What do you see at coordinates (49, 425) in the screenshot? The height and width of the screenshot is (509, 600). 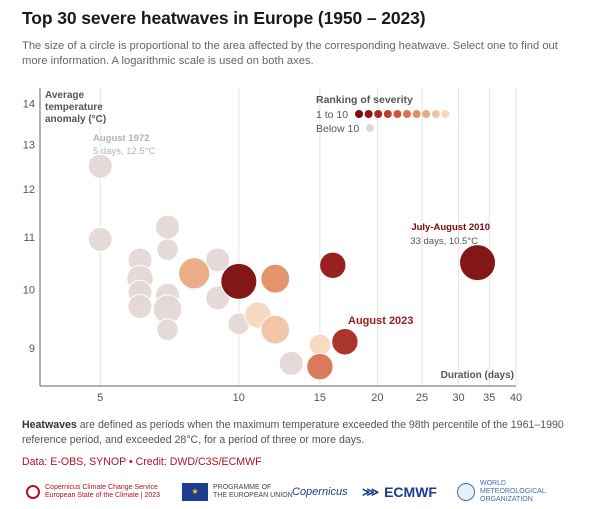 I see `footnote-bold-term: Heatwaves` at bounding box center [49, 425].